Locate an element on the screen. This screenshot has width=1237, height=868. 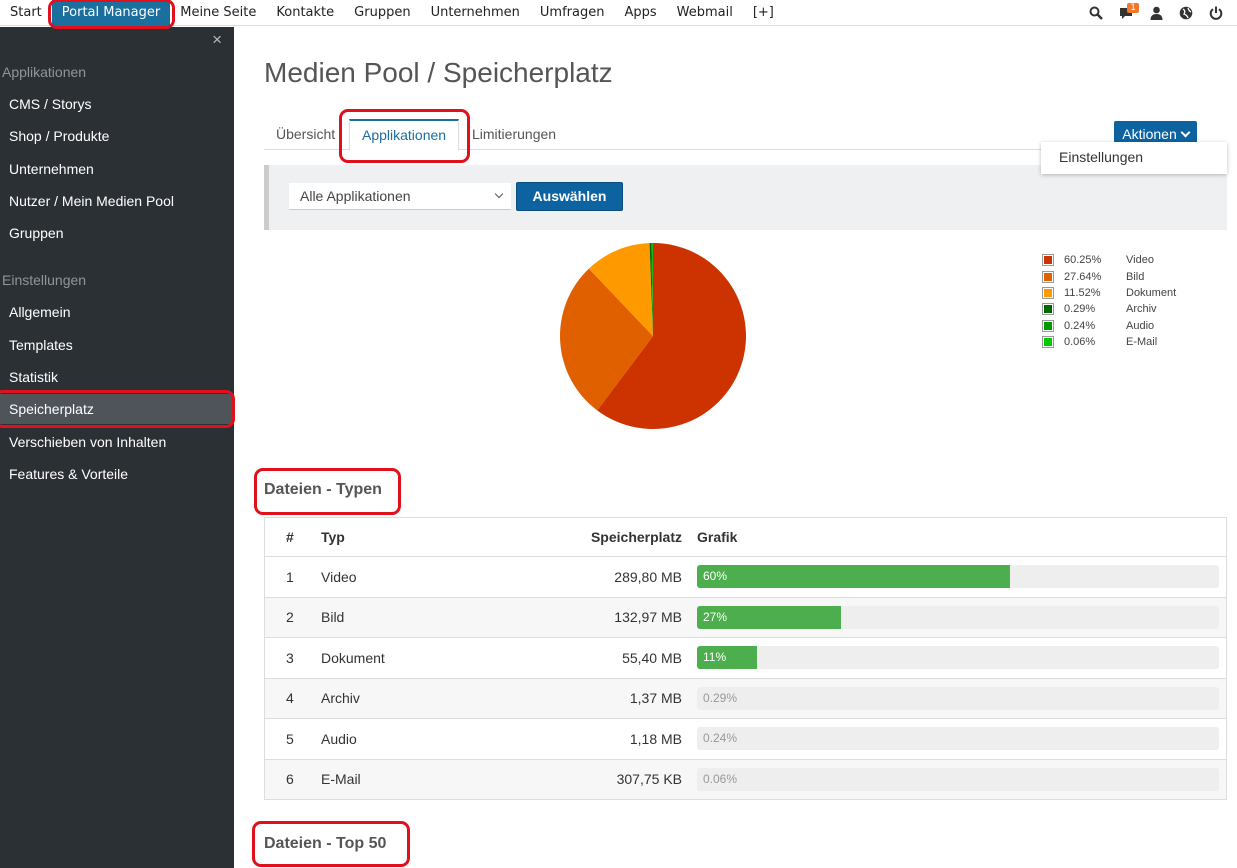
application-select: Alle Applikationen is located at coordinates (400, 196).